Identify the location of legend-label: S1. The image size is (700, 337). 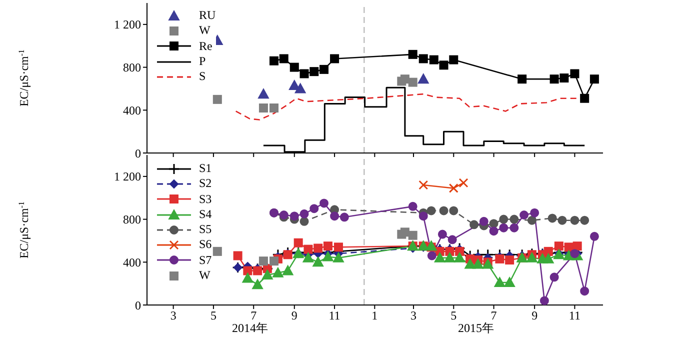
(205, 168).